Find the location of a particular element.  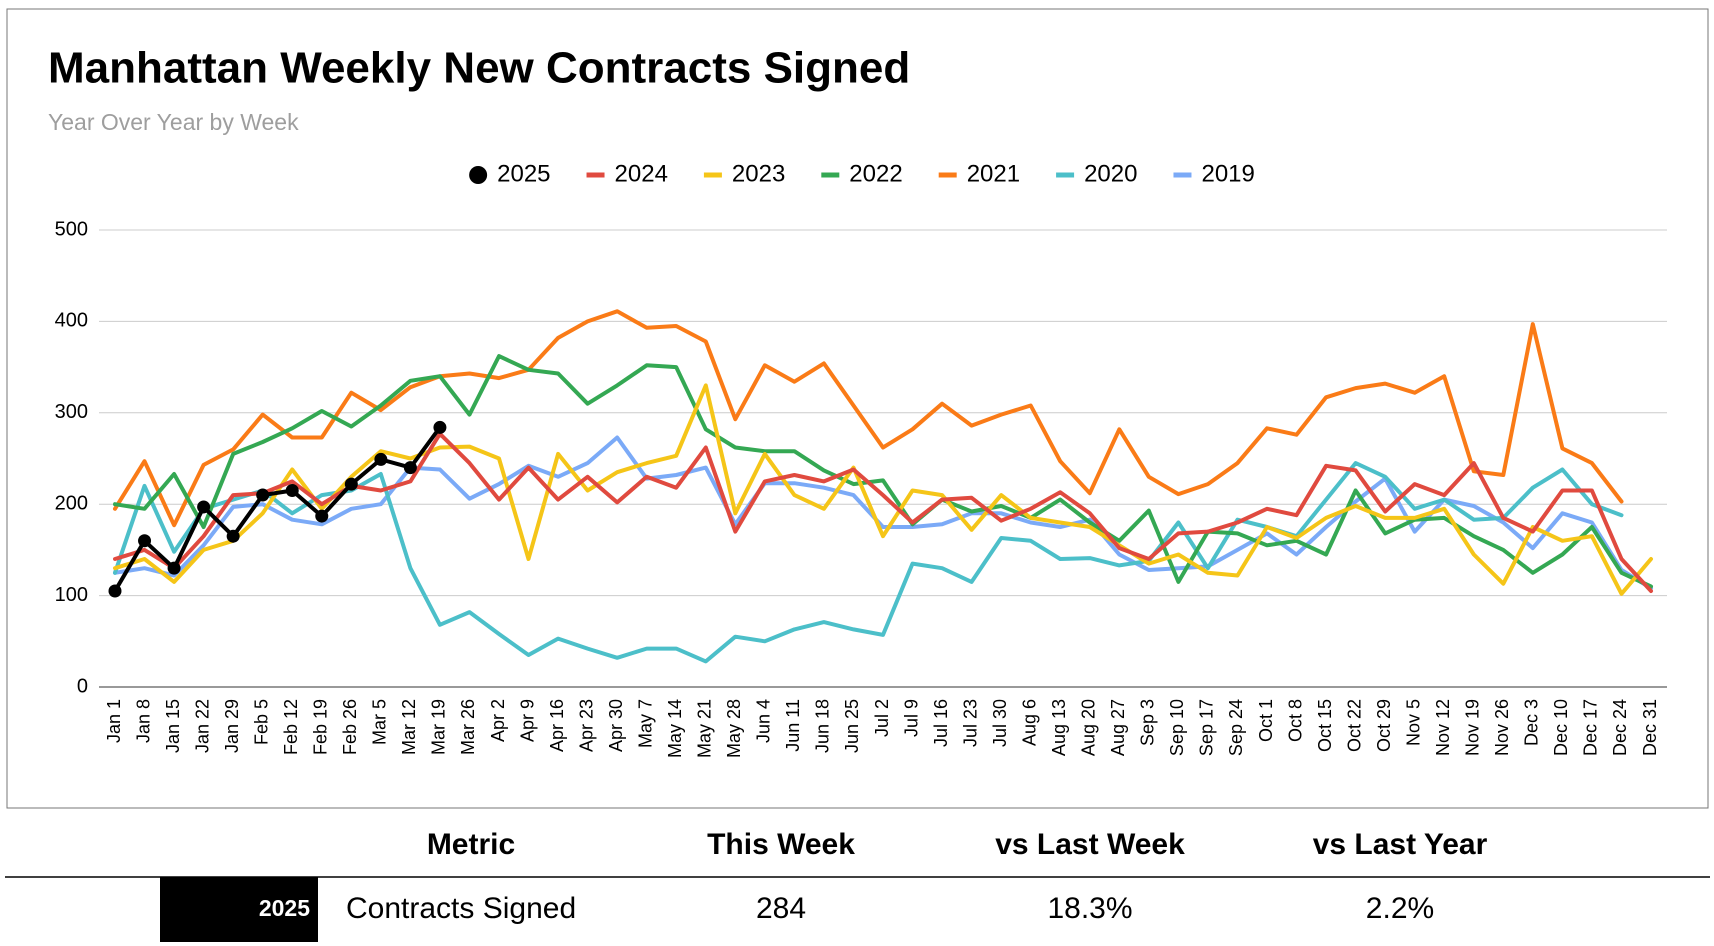

x-tick-label: May 21 is located at coordinates (705, 728).